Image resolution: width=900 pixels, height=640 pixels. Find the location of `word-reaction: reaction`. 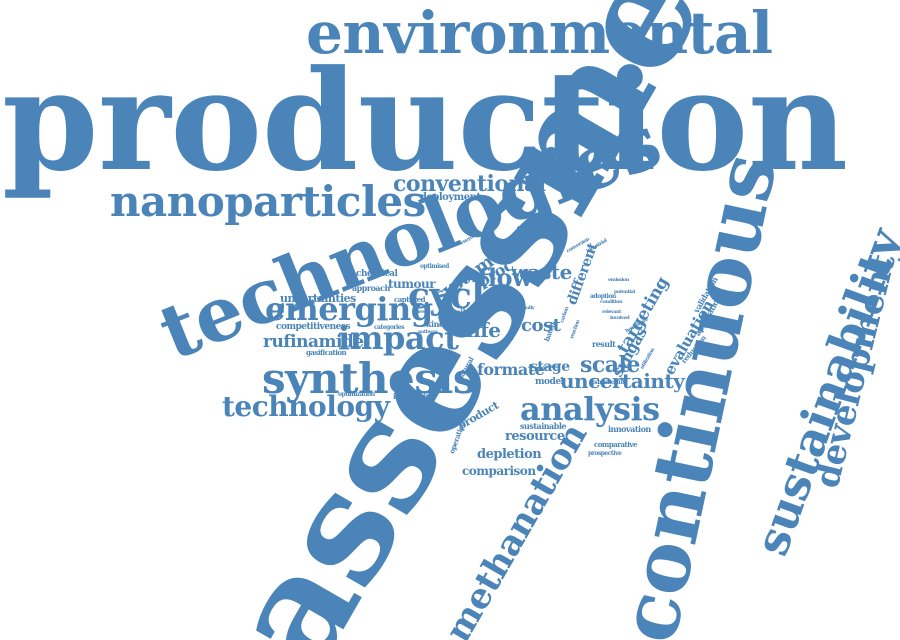

word-reaction: reaction is located at coordinates (575, 329).